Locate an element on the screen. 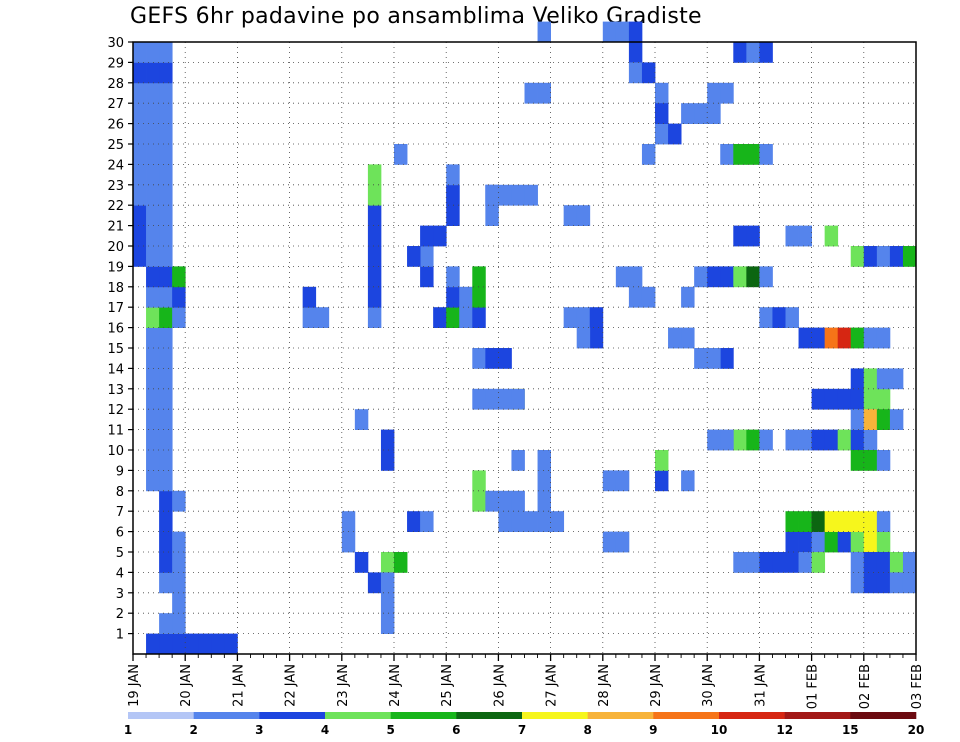 This screenshot has height=742, width=960. y-tick-label: 21 is located at coordinates (115, 227).